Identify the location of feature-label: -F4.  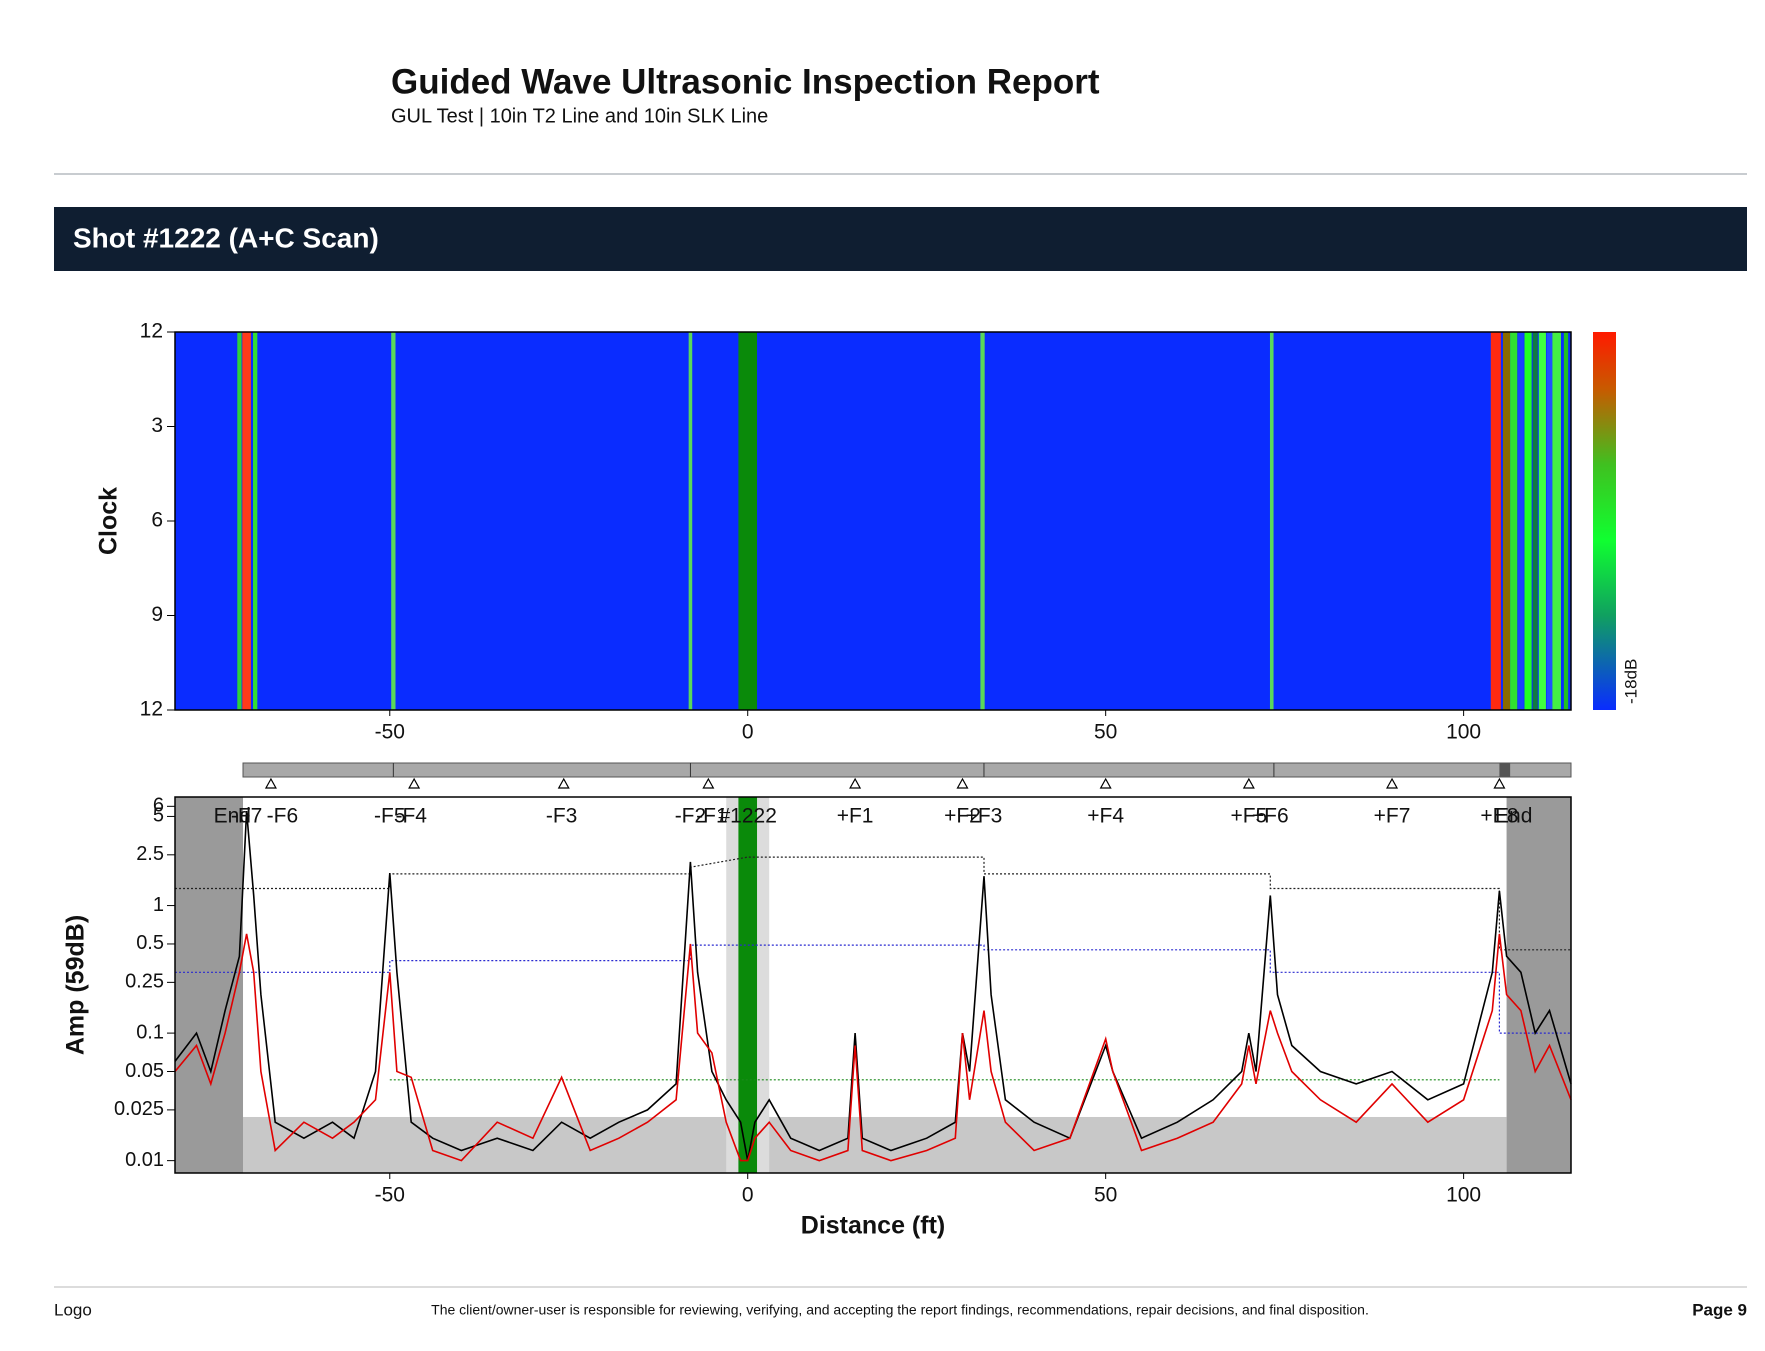
(411, 816).